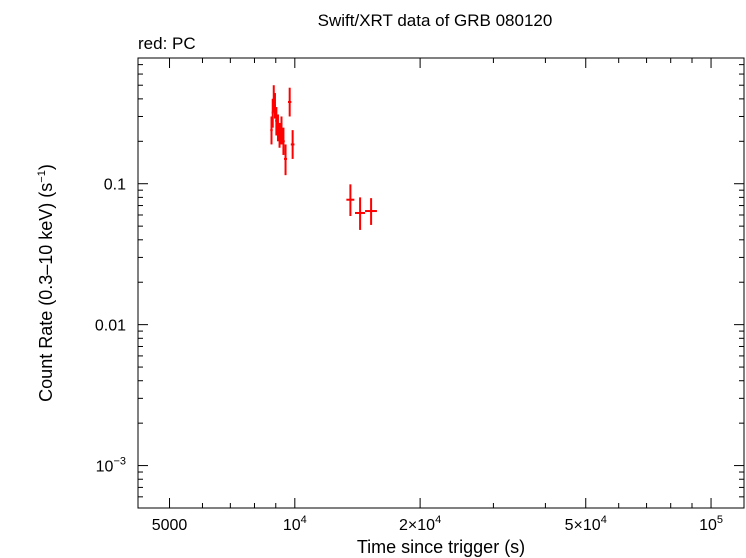  Describe the element at coordinates (586, 524) in the screenshot. I see `x-tick-label: 5×10⁴` at that location.